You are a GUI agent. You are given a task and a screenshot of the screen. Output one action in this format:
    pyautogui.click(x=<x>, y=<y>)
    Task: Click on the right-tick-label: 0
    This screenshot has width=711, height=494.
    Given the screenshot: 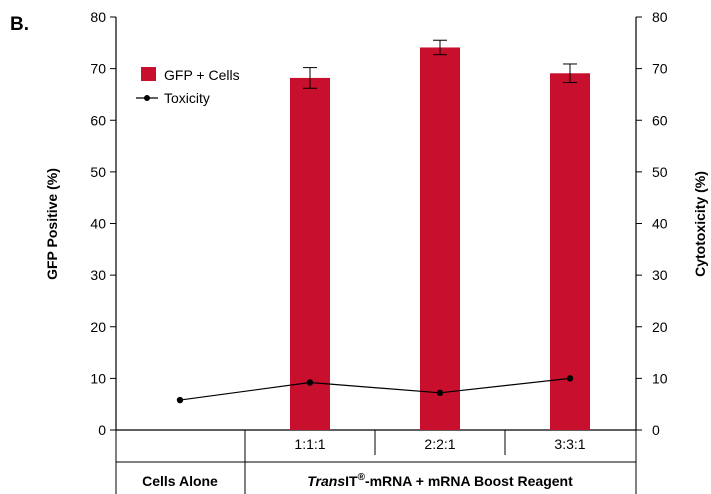 What is the action you would take?
    pyautogui.click(x=656, y=430)
    